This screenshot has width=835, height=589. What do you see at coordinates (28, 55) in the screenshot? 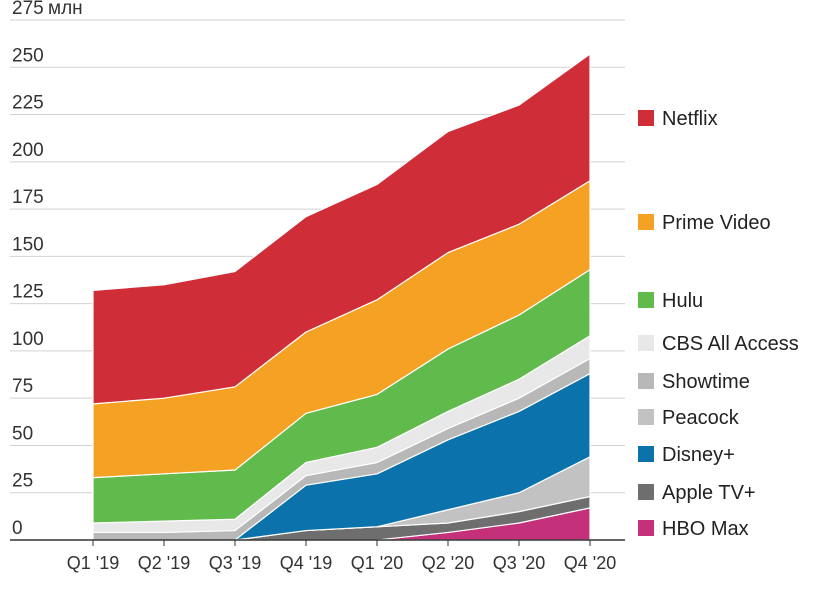
I see `y-tick-label-250: 250` at bounding box center [28, 55].